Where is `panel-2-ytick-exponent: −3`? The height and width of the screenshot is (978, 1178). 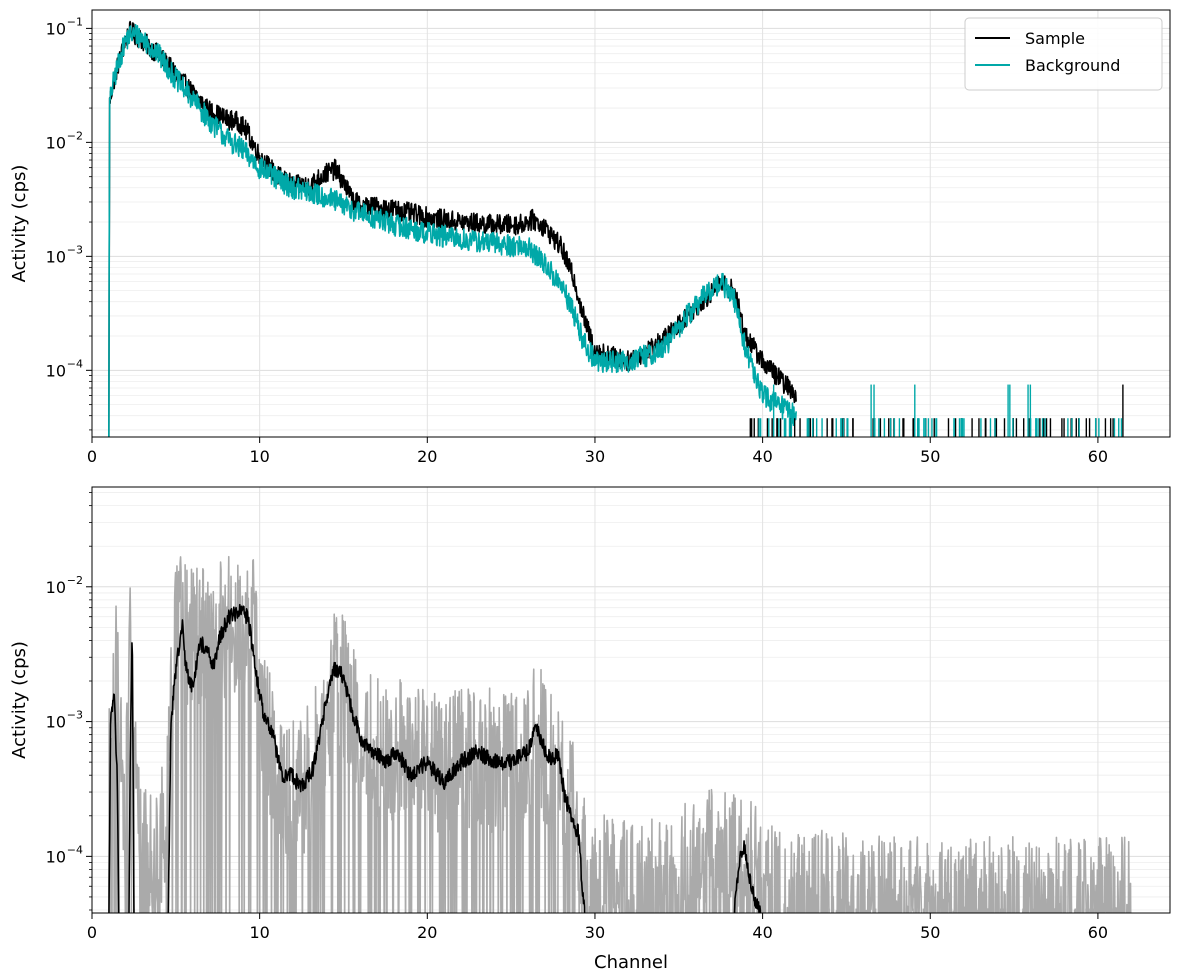
panel-2-ytick-exponent: −3 is located at coordinates (75, 715).